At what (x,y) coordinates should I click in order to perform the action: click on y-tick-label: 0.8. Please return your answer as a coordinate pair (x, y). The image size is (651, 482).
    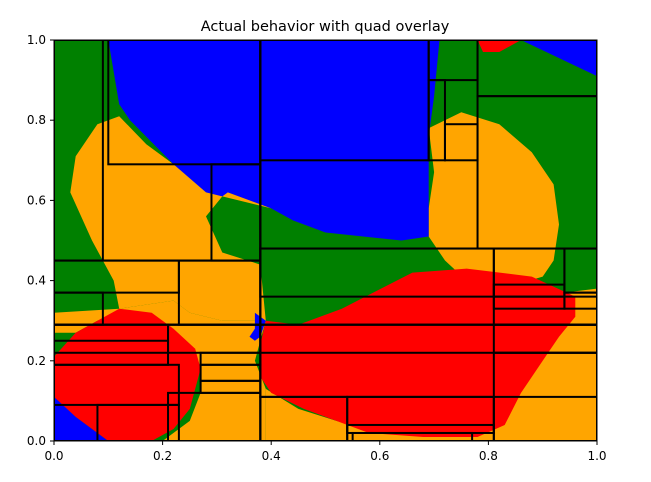
    Looking at the image, I should click on (36, 120).